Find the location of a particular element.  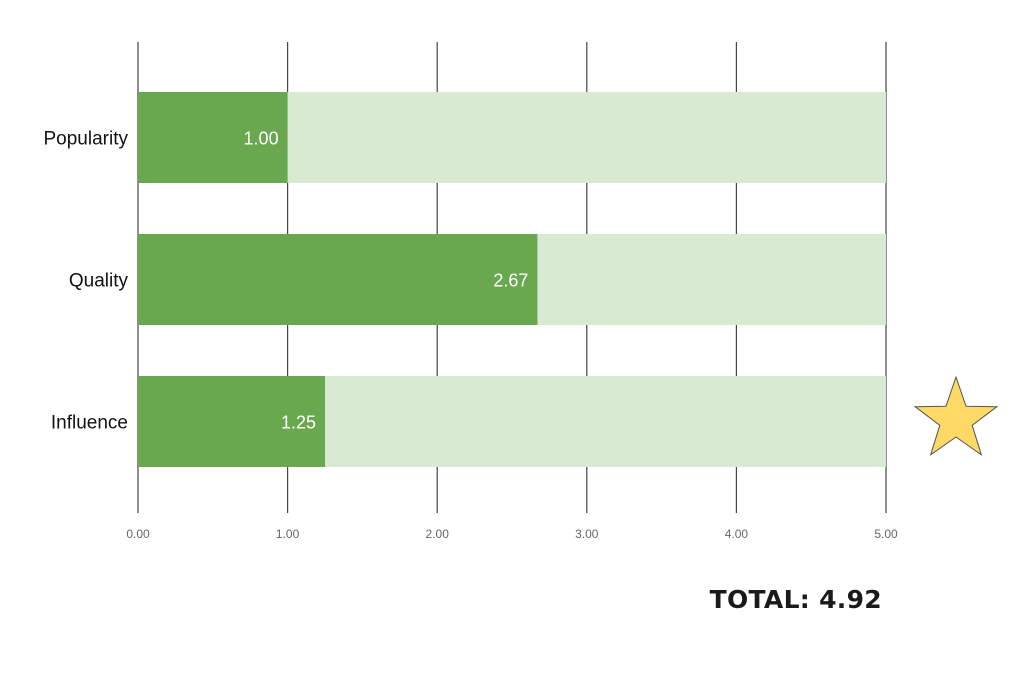

x-tick-label: 4.00 is located at coordinates (737, 534).